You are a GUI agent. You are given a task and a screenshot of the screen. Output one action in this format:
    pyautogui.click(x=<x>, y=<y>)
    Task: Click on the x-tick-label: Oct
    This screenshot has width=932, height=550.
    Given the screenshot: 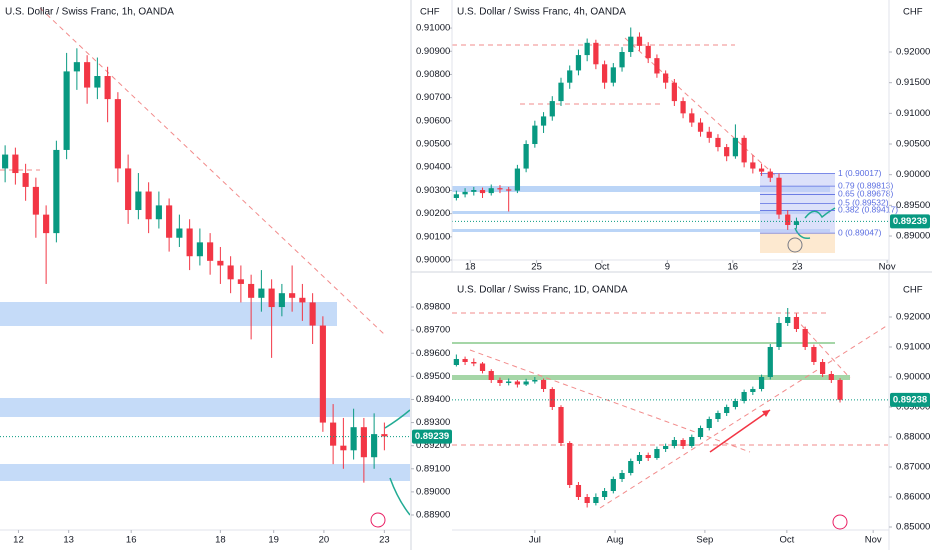 What is the action you would take?
    pyautogui.click(x=786, y=540)
    